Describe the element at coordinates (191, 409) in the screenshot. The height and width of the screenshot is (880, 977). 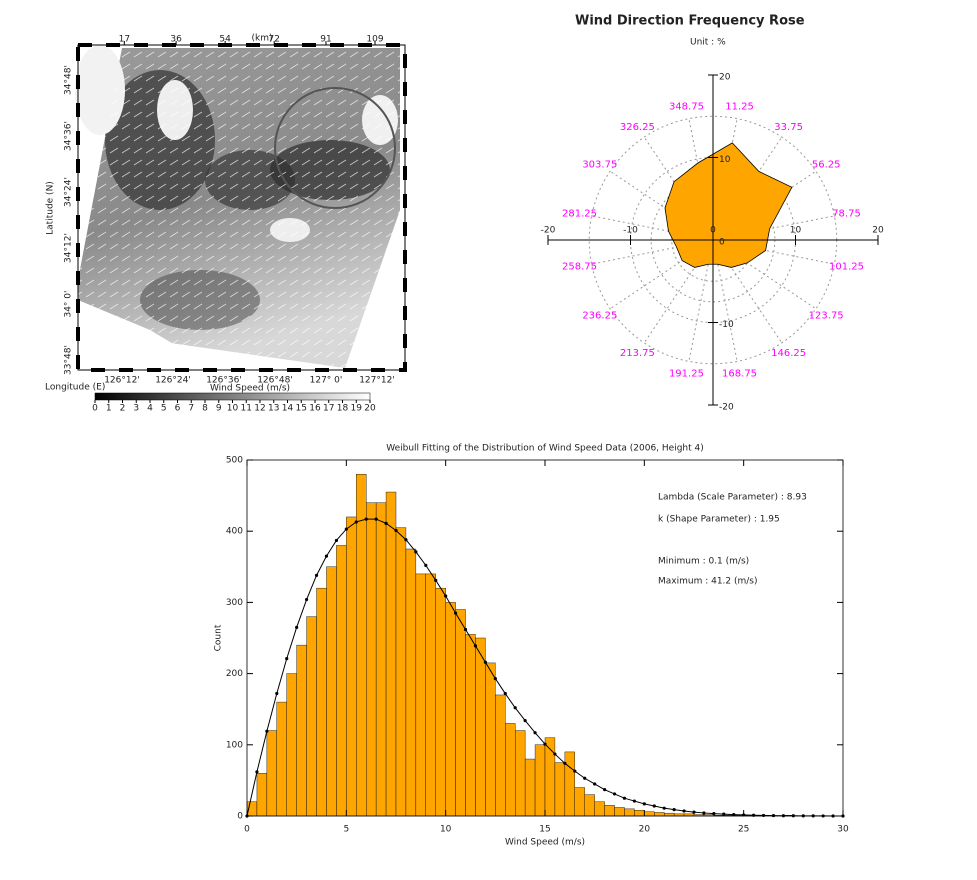
I see `colorbar-tick-label: 7` at that location.